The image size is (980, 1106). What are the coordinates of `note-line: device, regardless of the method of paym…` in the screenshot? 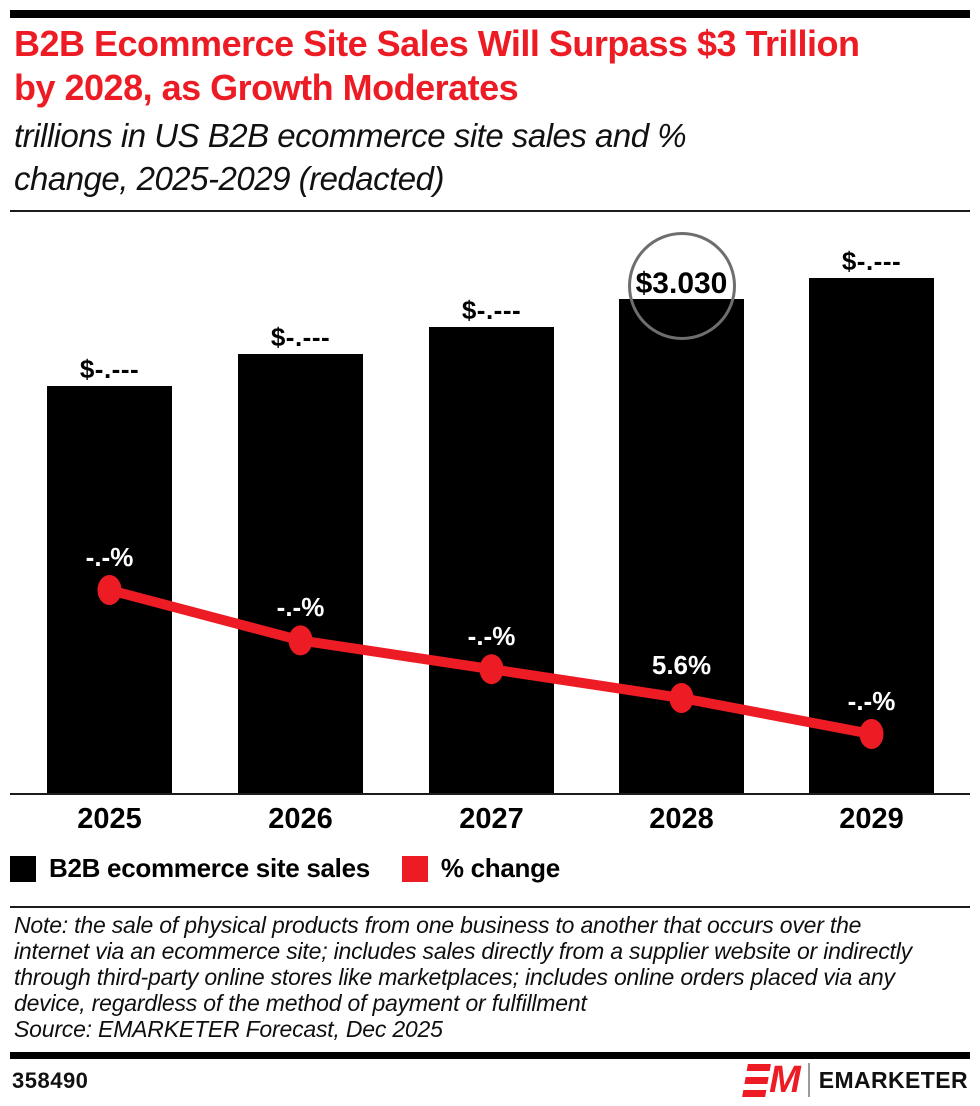 It's located at (300, 1003).